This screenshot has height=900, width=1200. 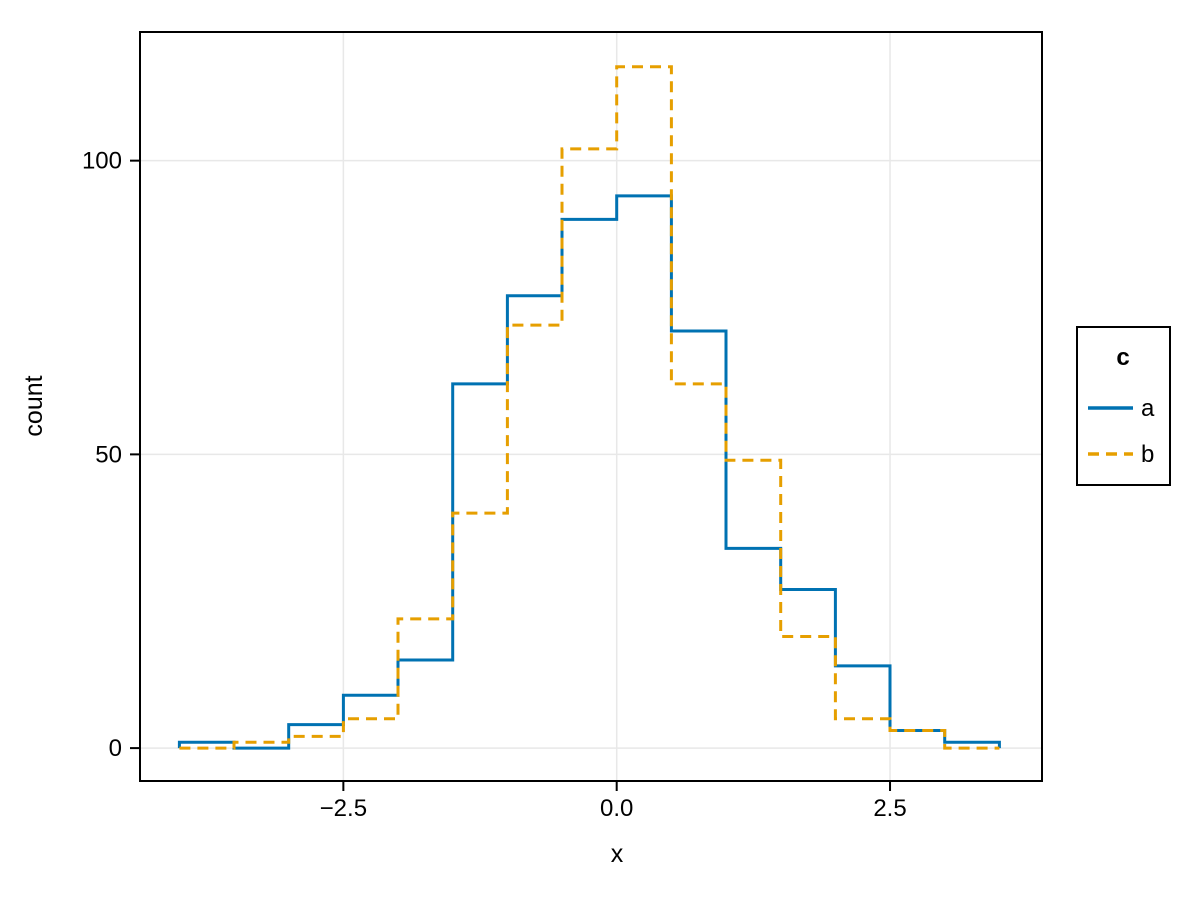 I want to click on x-tick-label: 2.5, so click(x=889, y=808).